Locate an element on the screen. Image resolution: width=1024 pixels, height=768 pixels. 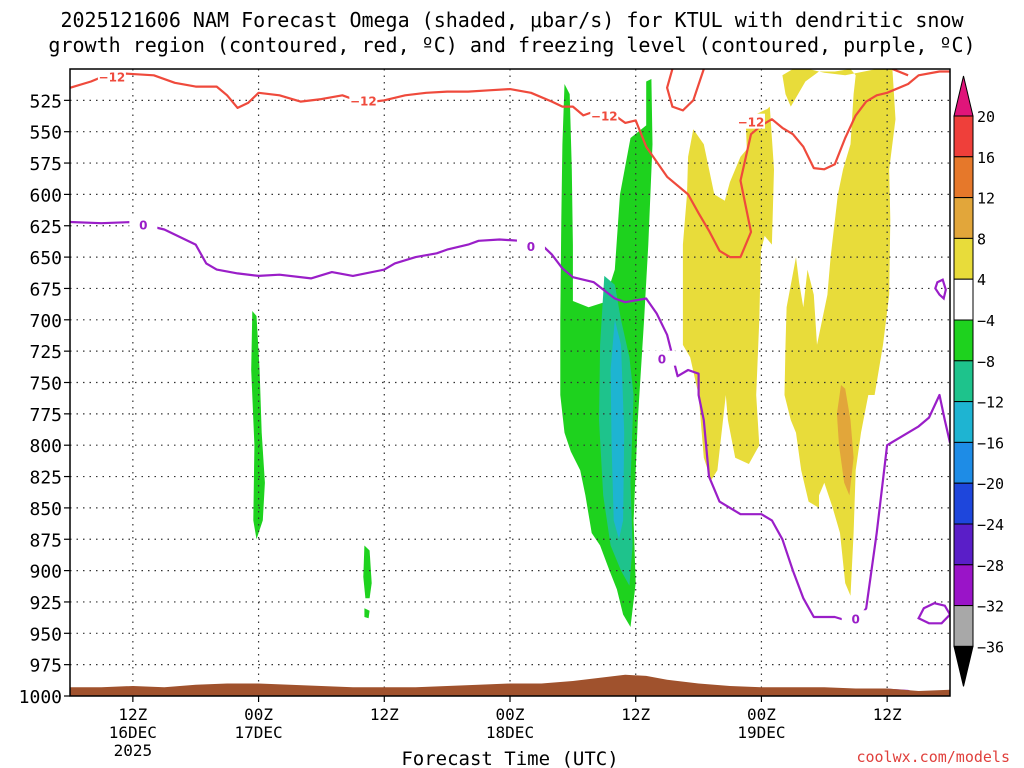
x-tick-label: 19DEC is located at coordinates (761, 732).